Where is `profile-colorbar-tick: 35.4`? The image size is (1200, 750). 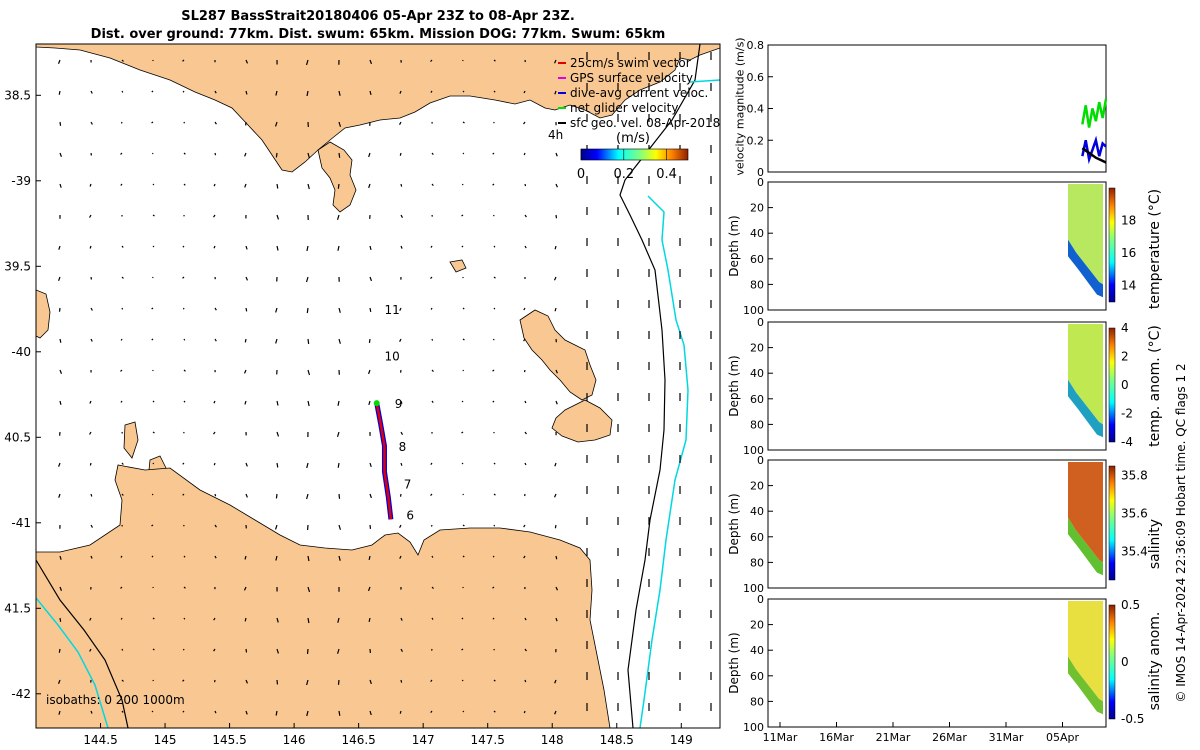 profile-colorbar-tick: 35.4 is located at coordinates (1134, 552).